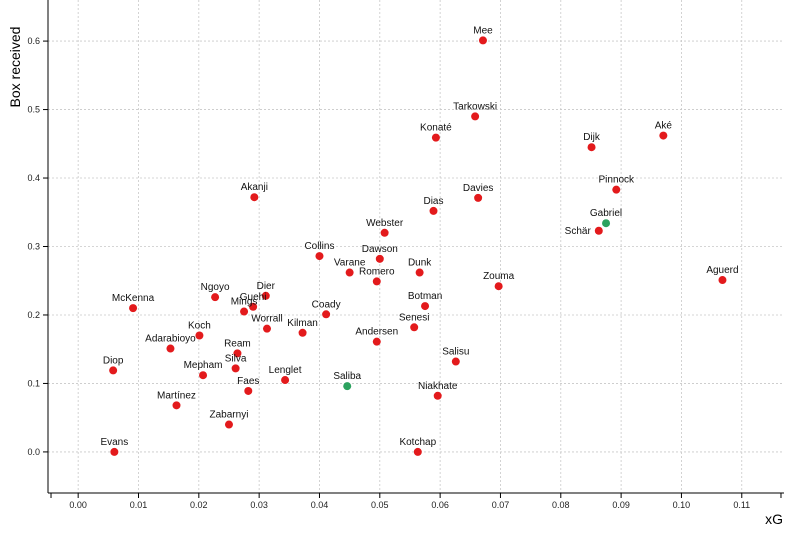 This screenshot has height=541, width=800. I want to click on point-label: Aguerd, so click(722, 270).